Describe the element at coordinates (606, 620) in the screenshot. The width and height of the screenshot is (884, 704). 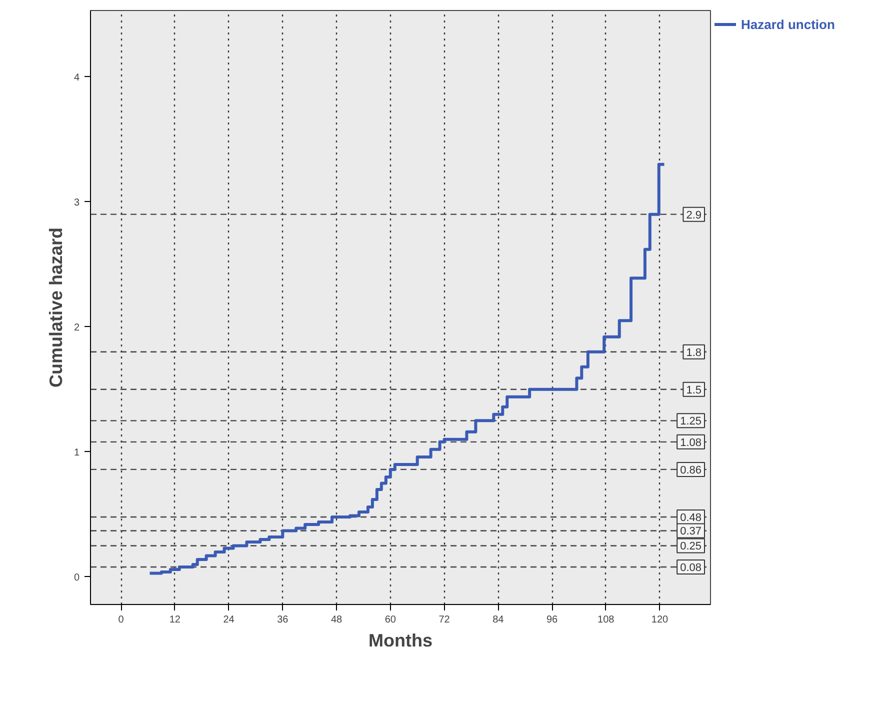
I see `x-tick-label: 108` at that location.